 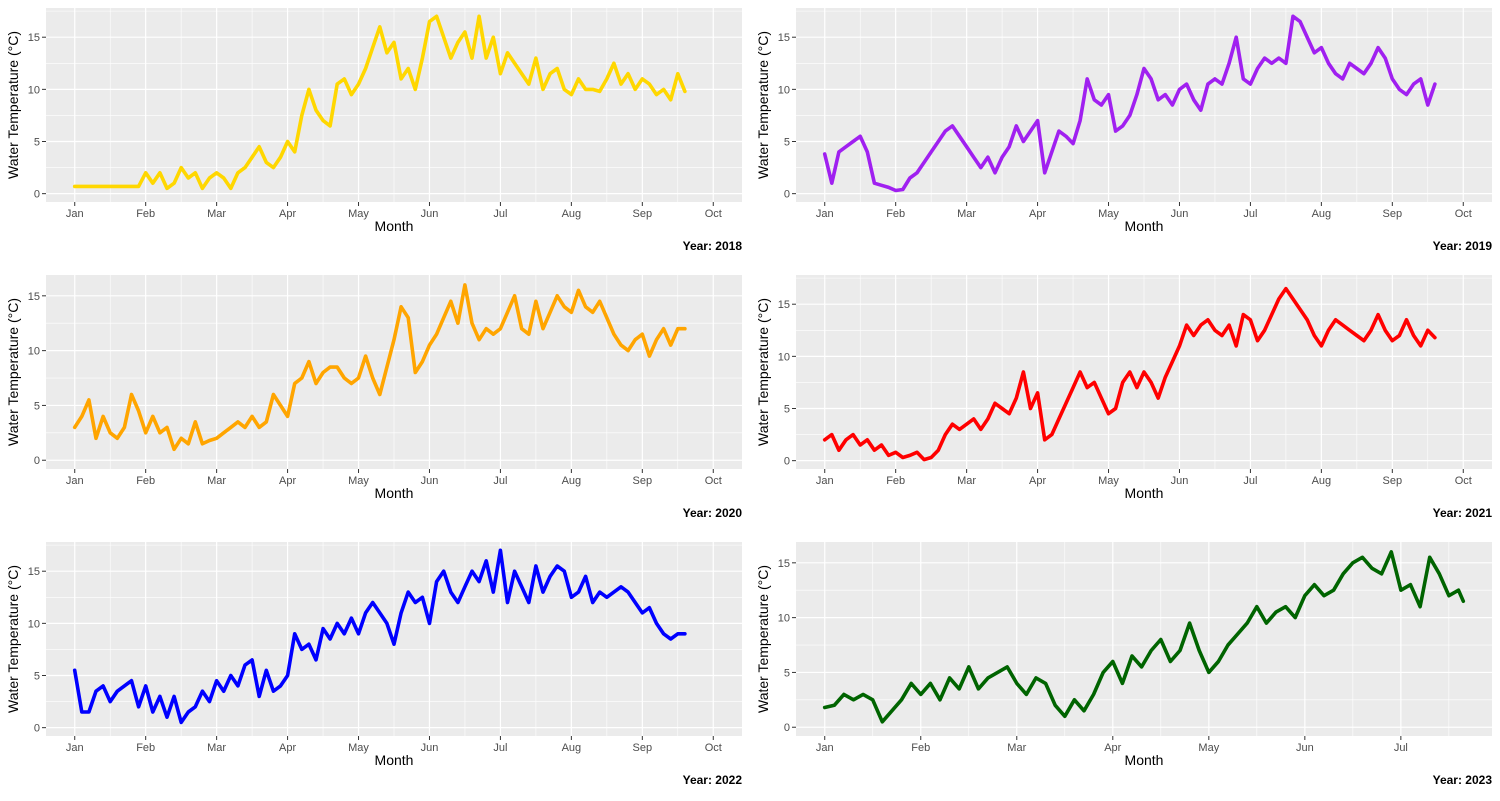 What do you see at coordinates (1463, 780) in the screenshot?
I see `chart-caption: Year: 2023` at bounding box center [1463, 780].